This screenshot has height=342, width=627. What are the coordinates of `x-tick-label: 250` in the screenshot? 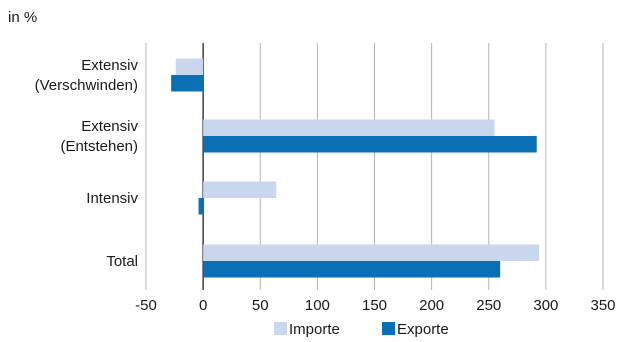 It's located at (488, 305).